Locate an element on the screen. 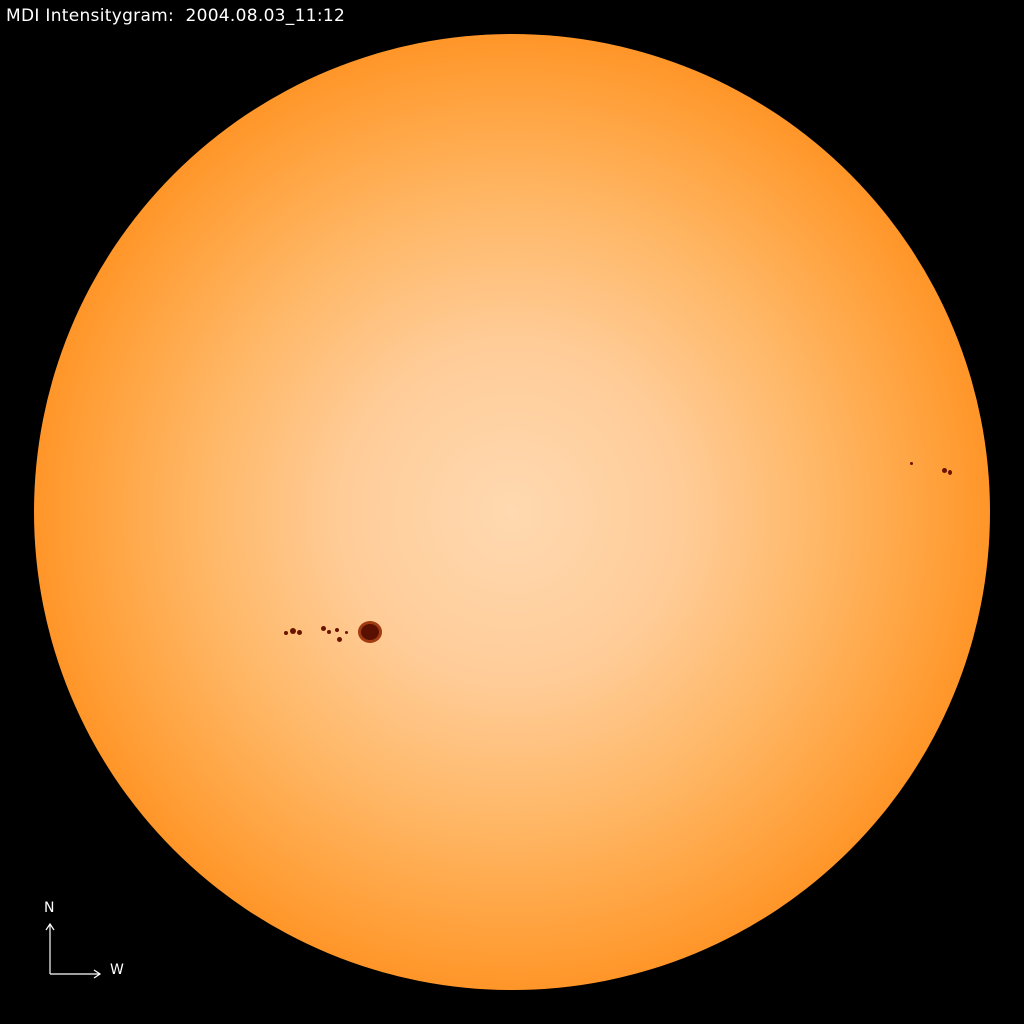 This screenshot has width=1024, height=1024. compass-arrows-icon is located at coordinates (73, 950).